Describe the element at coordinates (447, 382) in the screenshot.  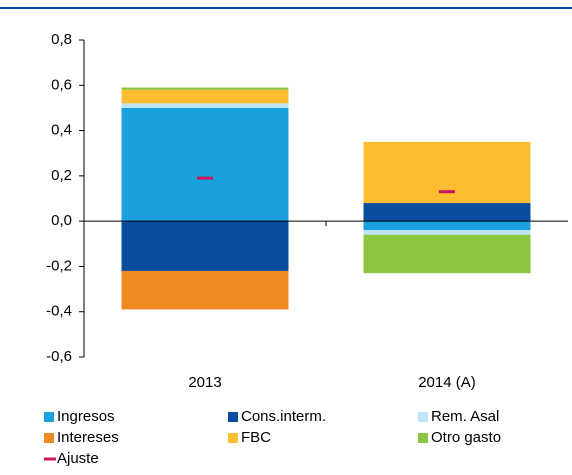
I see `x-tick-label: 2014 (A)` at that location.